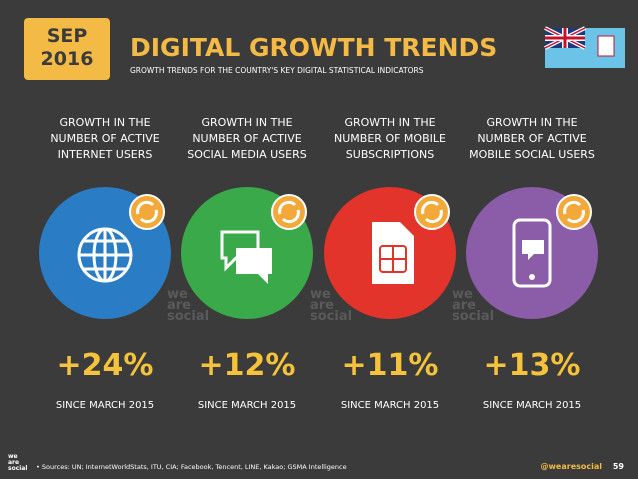  I want to click on growth-value: +24%, so click(105, 365).